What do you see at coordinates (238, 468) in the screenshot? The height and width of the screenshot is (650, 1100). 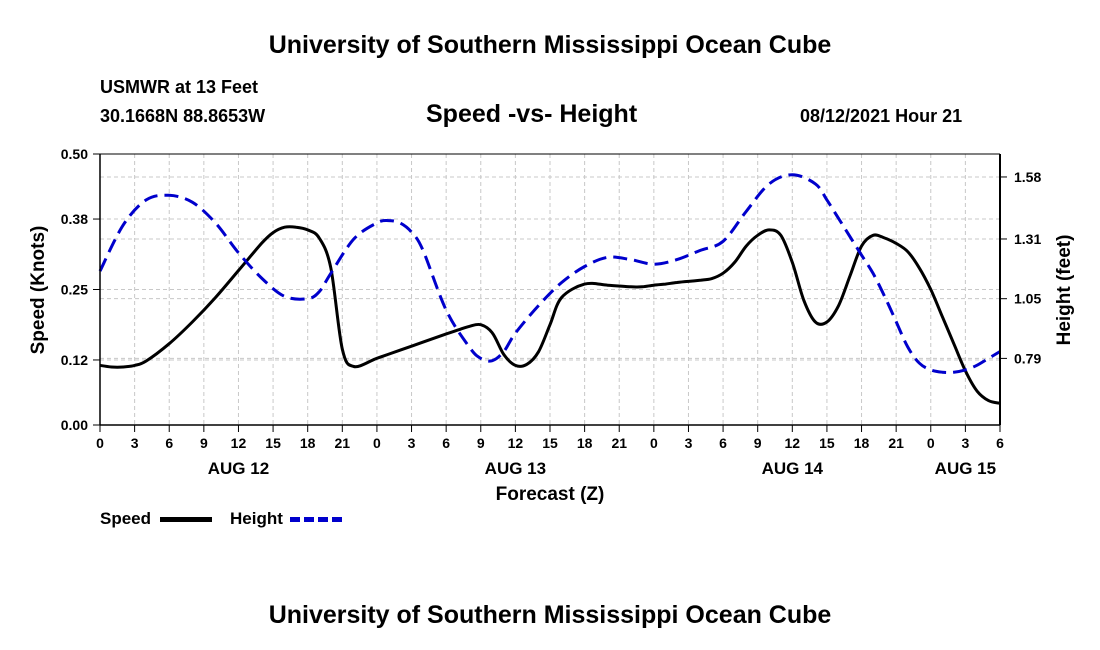 I see `x-date-label: AUG 12` at bounding box center [238, 468].